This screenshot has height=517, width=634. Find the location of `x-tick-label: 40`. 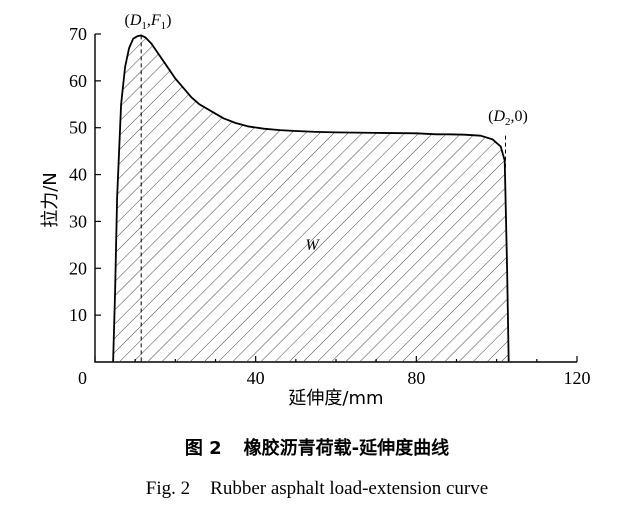

x-tick-label: 40 is located at coordinates (256, 378).